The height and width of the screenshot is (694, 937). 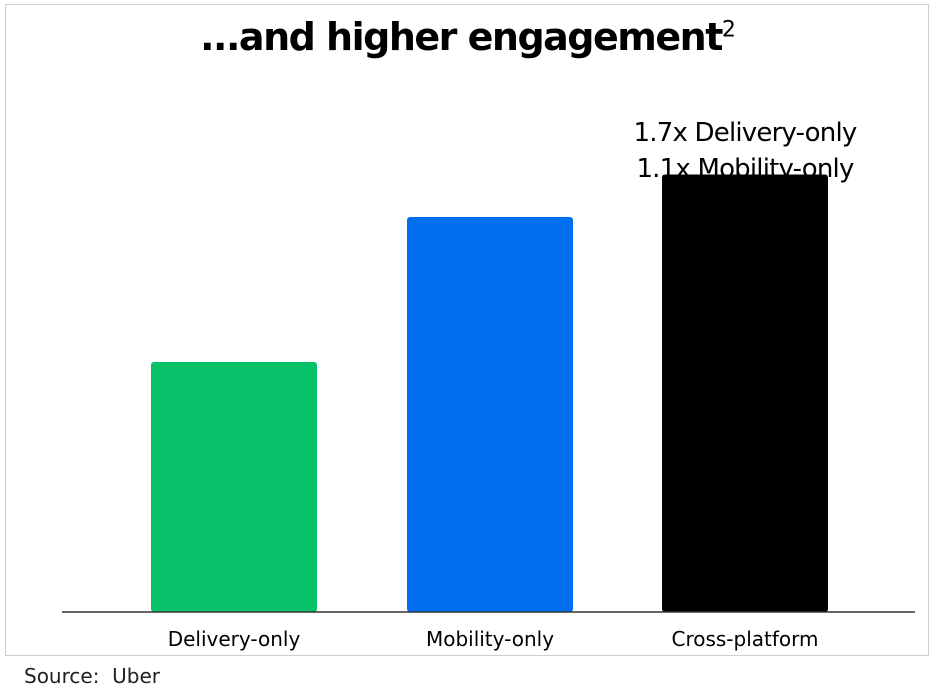 What do you see at coordinates (745, 169) in the screenshot?
I see `annotation-line-2: 1.1x Mobility-only` at bounding box center [745, 169].